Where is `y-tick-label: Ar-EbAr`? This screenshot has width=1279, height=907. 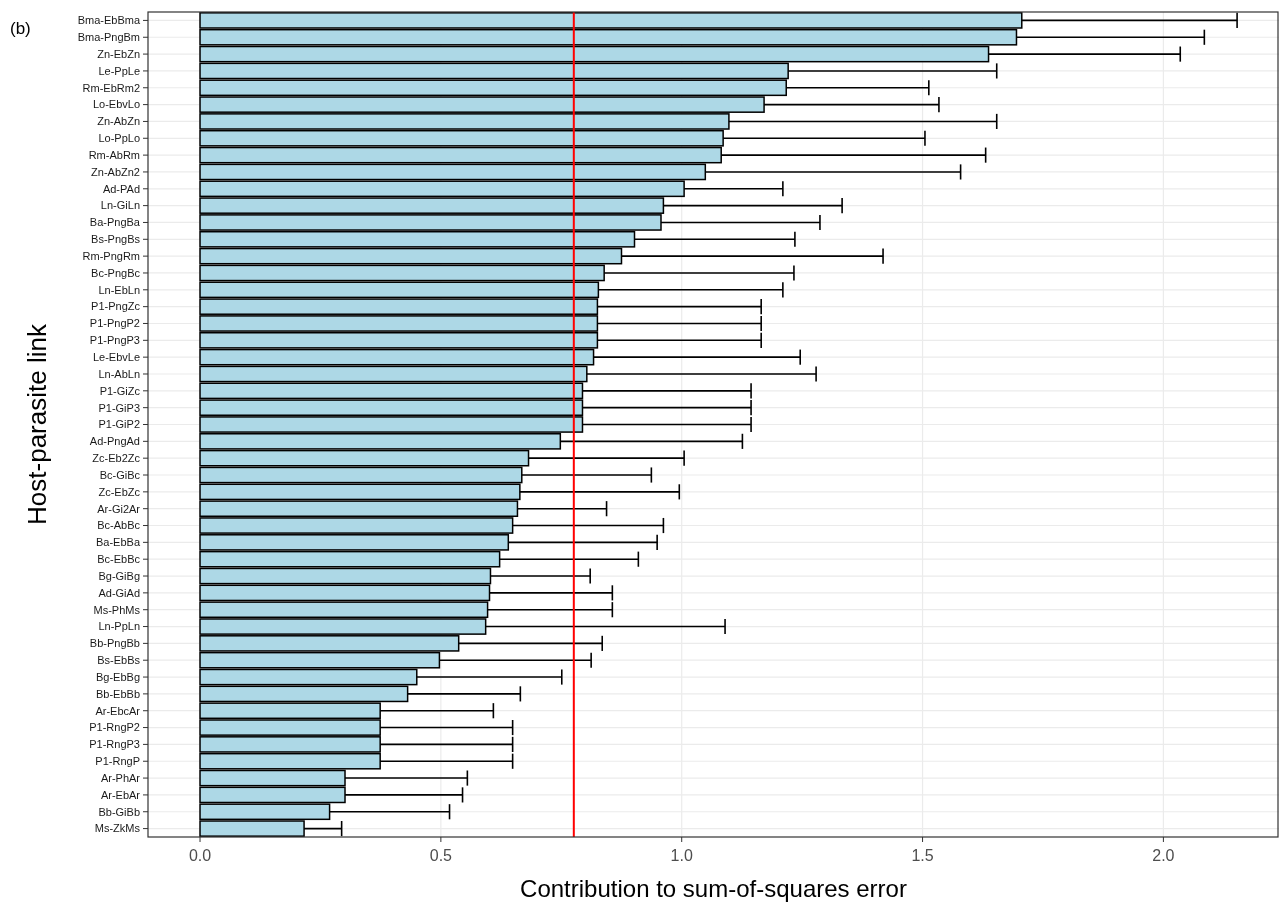
y-tick-label: Ar-EbAr is located at coordinates (120, 794).